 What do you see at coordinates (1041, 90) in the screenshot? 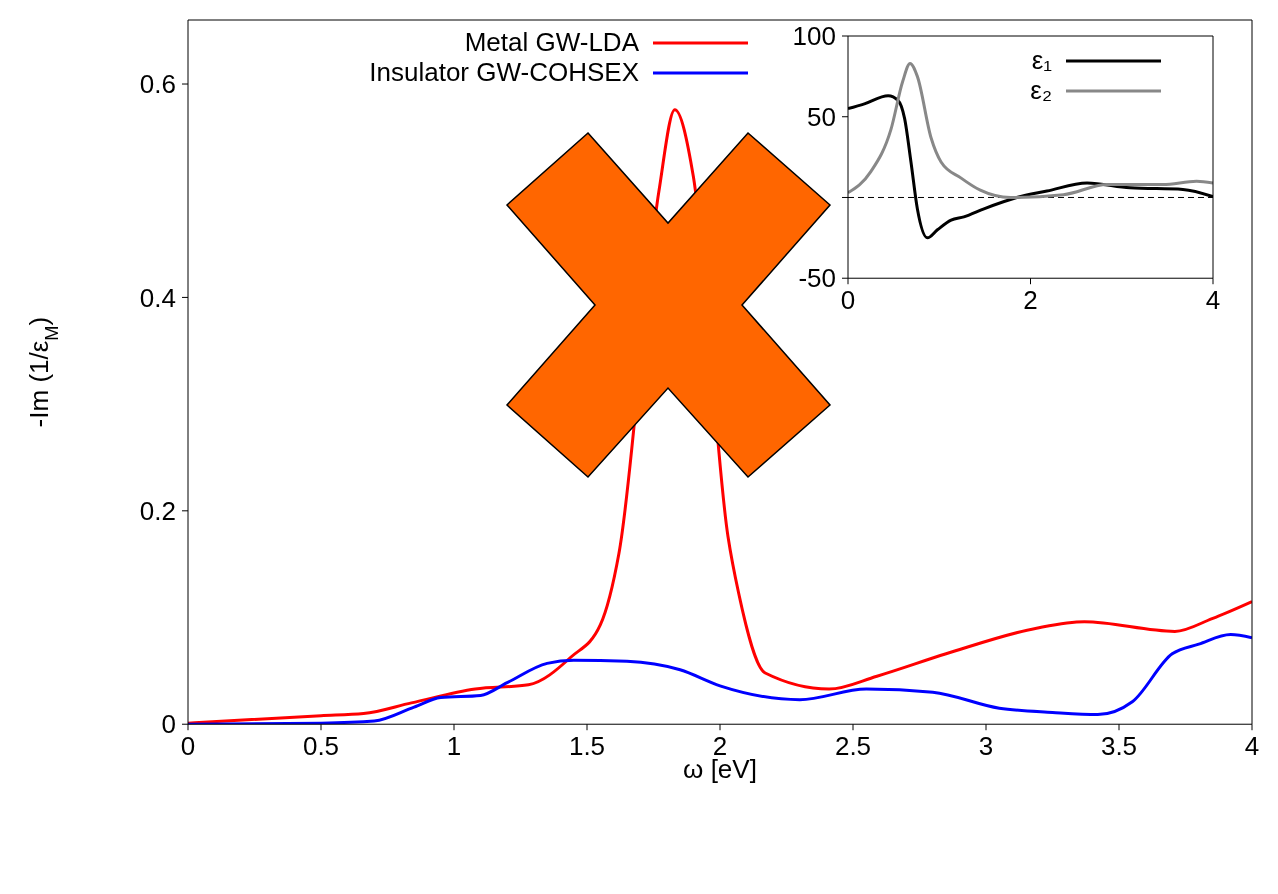
I see `legend-label: ε₂` at bounding box center [1041, 90].